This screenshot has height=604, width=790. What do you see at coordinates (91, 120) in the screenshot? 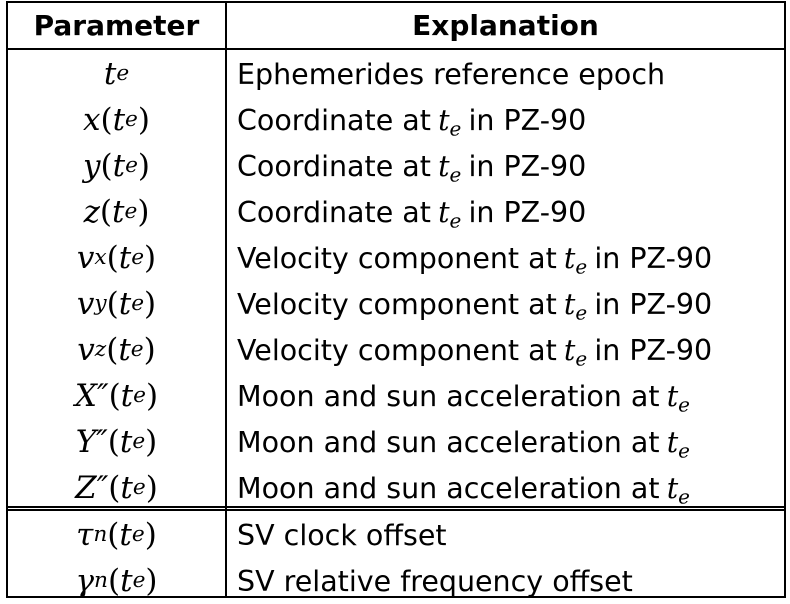
I see `symbol-base: x` at bounding box center [91, 120].